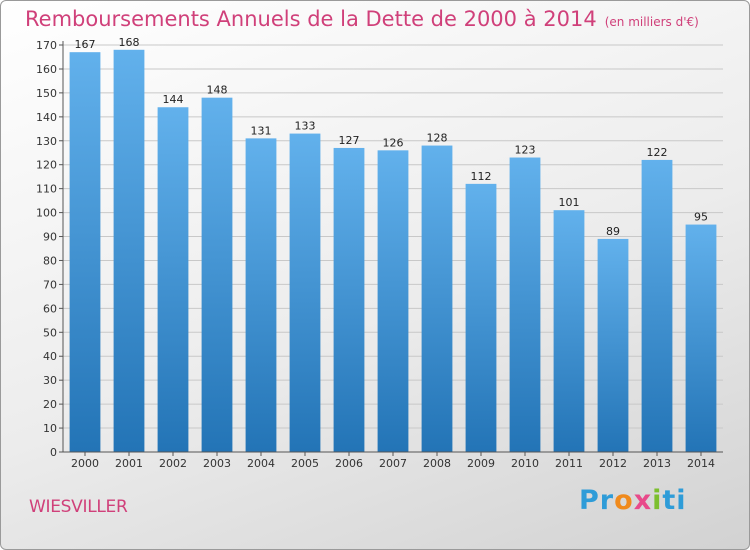 This screenshot has width=750, height=550. What do you see at coordinates (349, 463) in the screenshot?
I see `x-tick-label: 2006` at bounding box center [349, 463].